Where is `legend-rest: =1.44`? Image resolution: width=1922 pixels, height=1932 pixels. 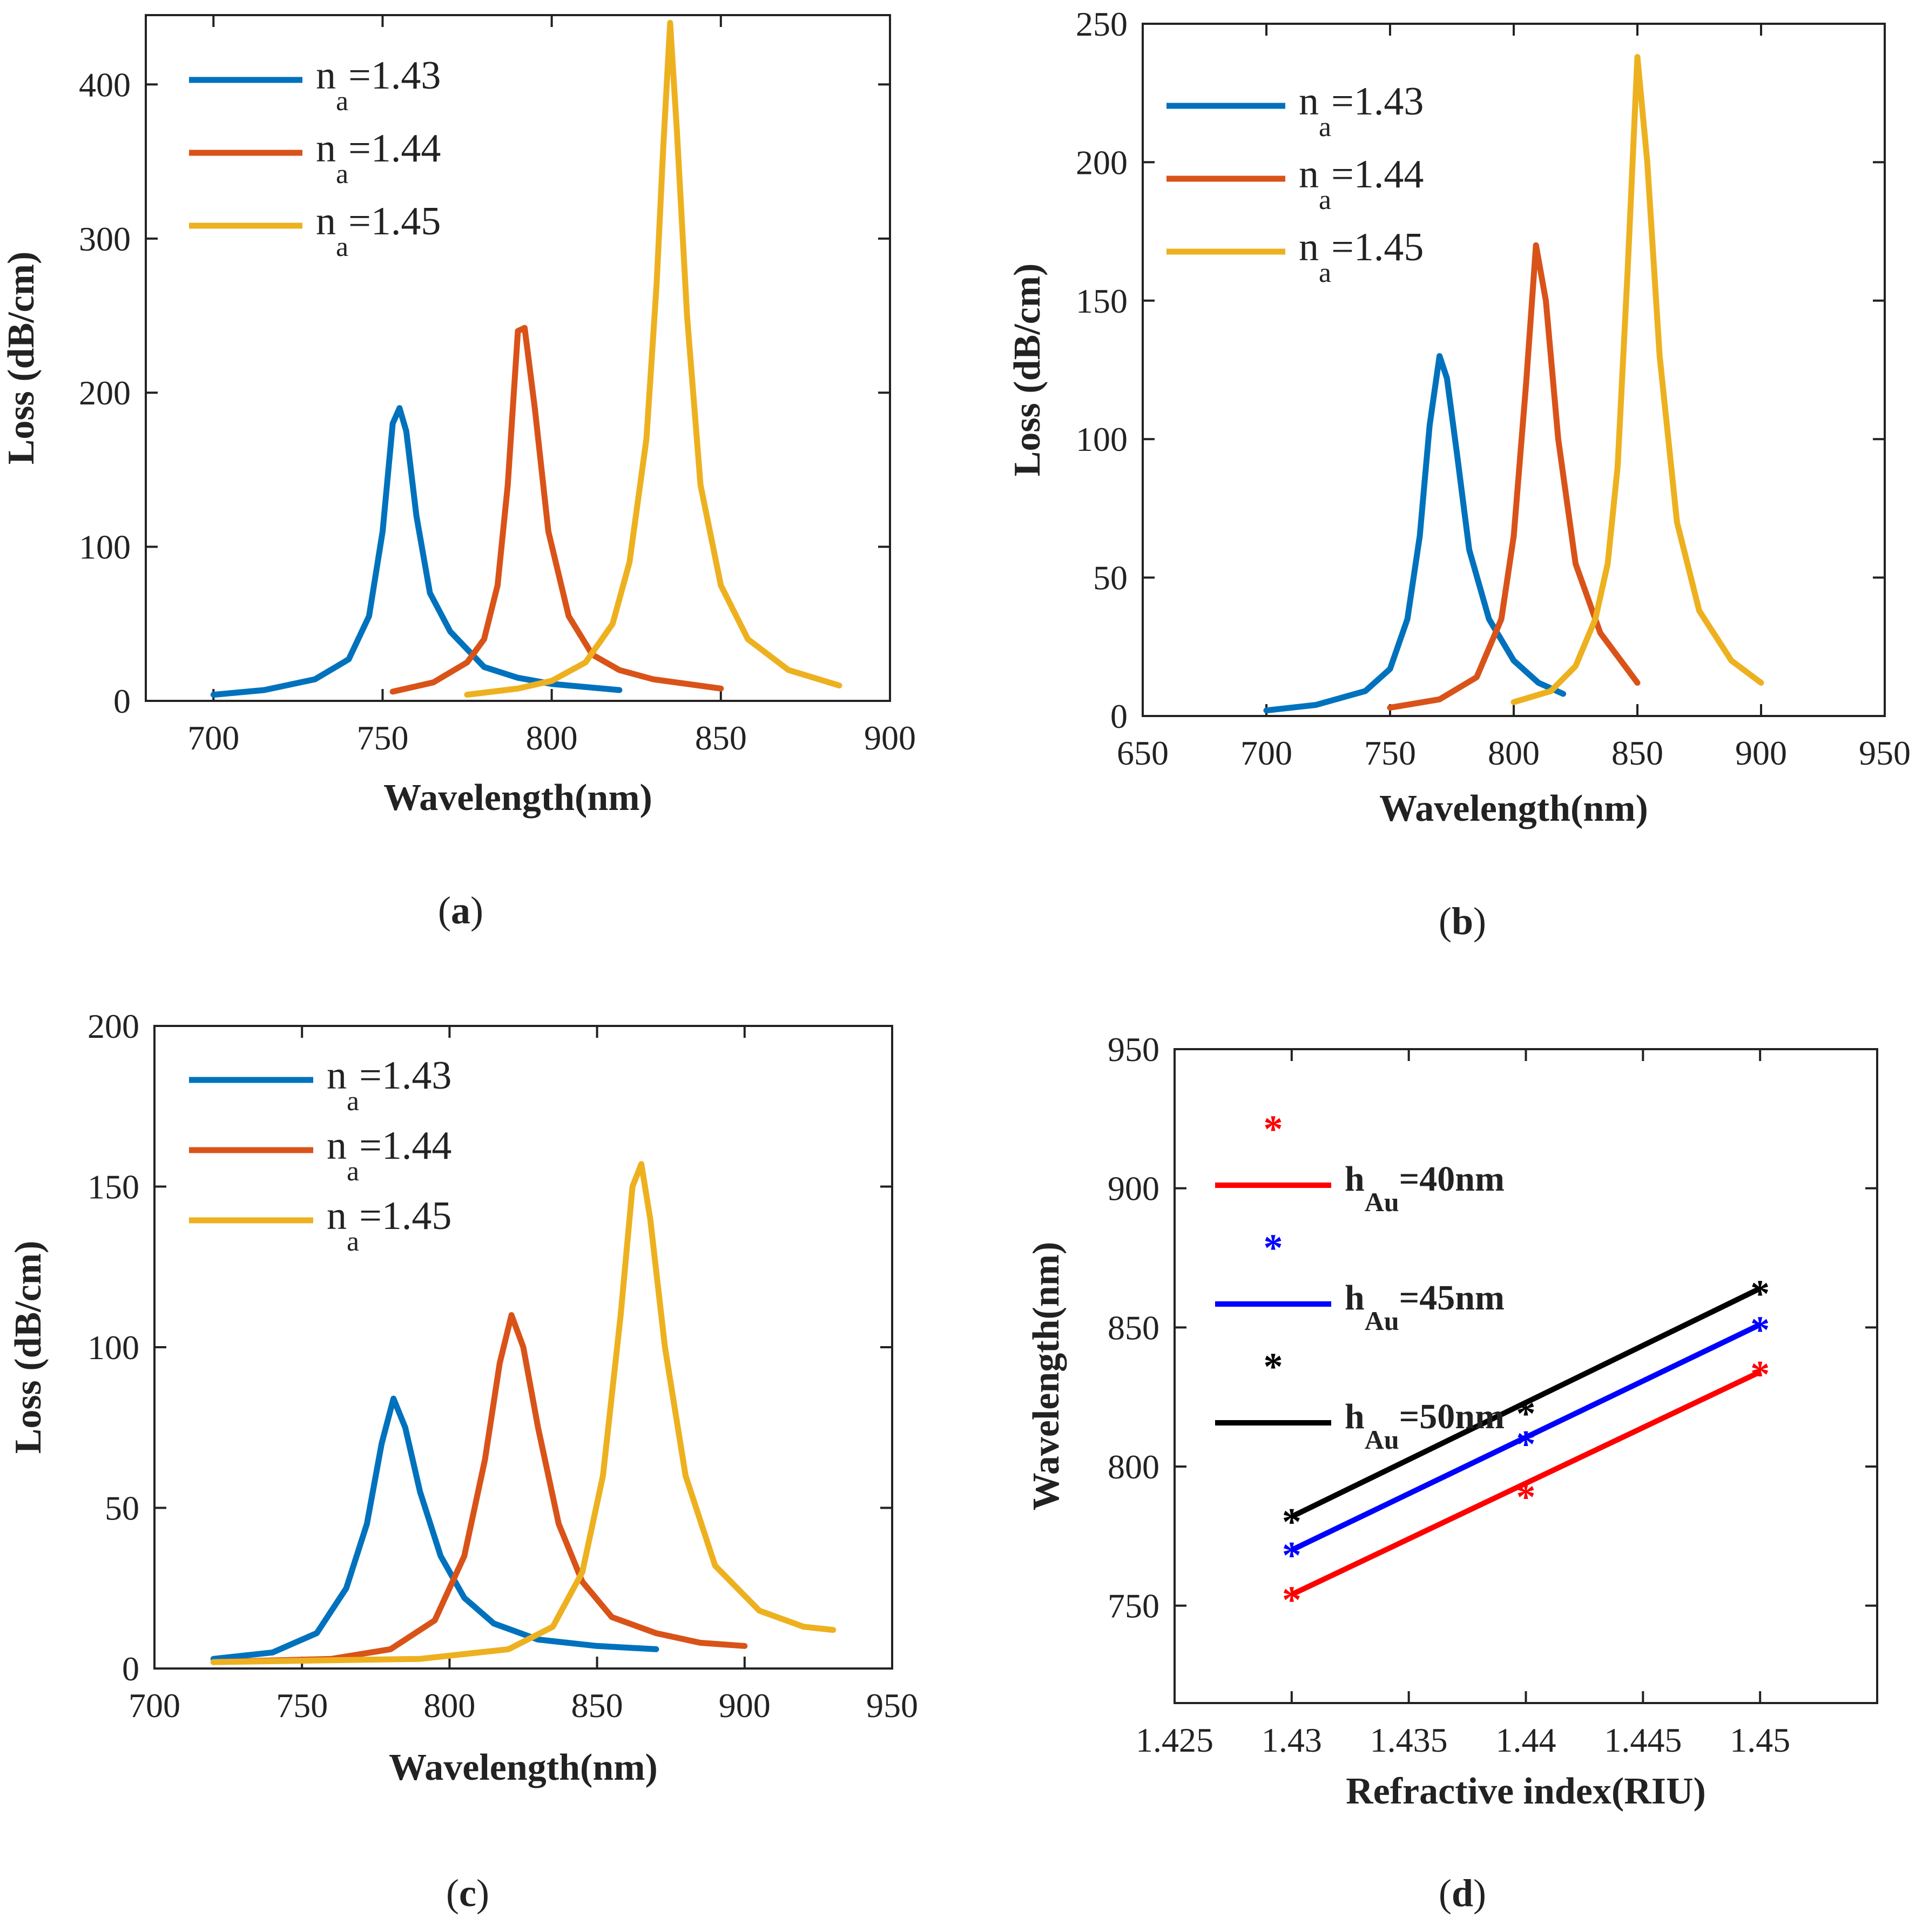 legend-rest: =1.44 is located at coordinates (1377, 175).